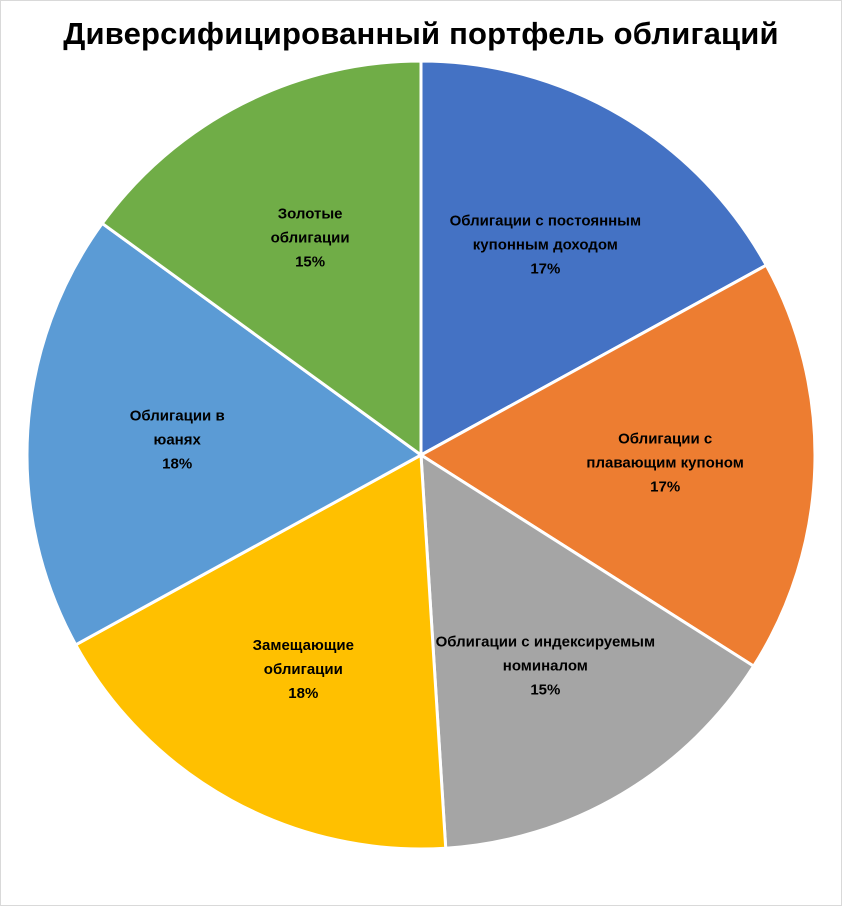 The height and width of the screenshot is (906, 842). Describe the element at coordinates (310, 213) in the screenshot. I see `slice-name-line: Золотые` at that location.